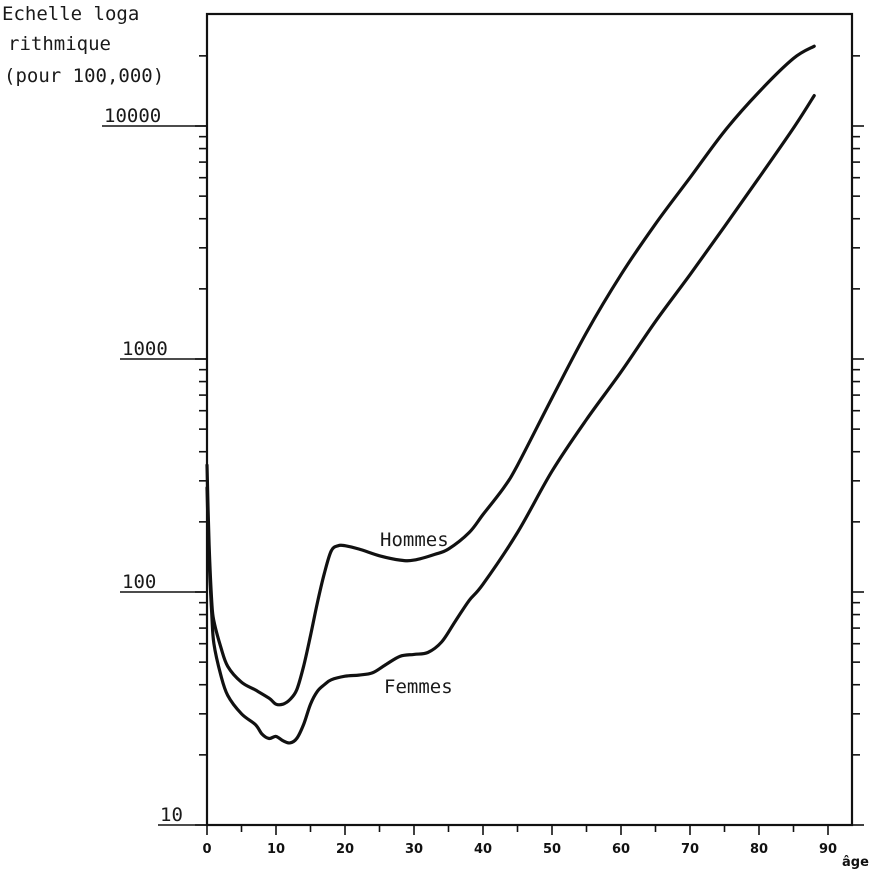  What do you see at coordinates (139, 582) in the screenshot?
I see `y-tick-label: 100` at bounding box center [139, 582].